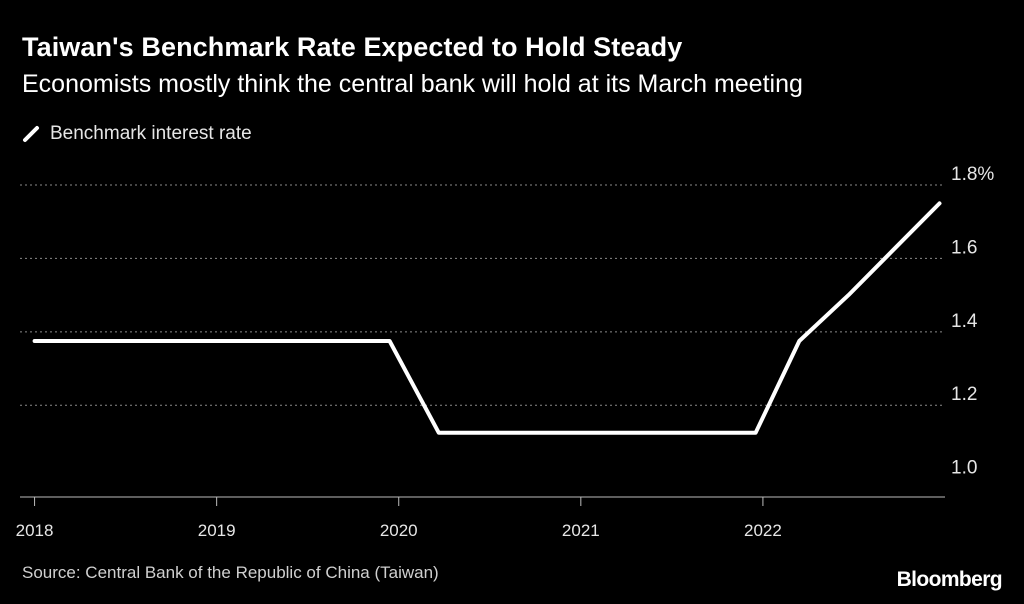 This screenshot has height=604, width=1024. Describe the element at coordinates (151, 133) in the screenshot. I see `legend-label: Benchmark interest rate` at that location.